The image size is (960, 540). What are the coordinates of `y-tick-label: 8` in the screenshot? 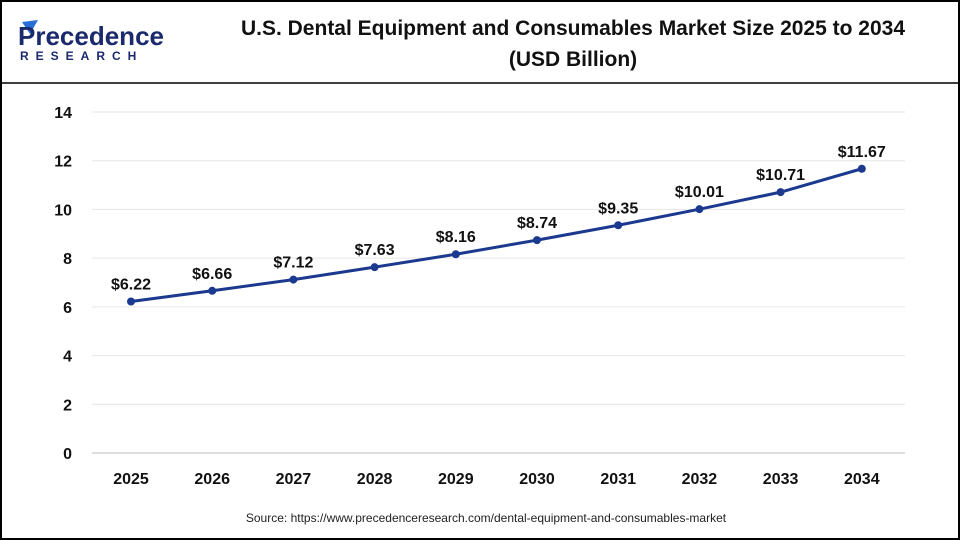 It's located at (67, 259).